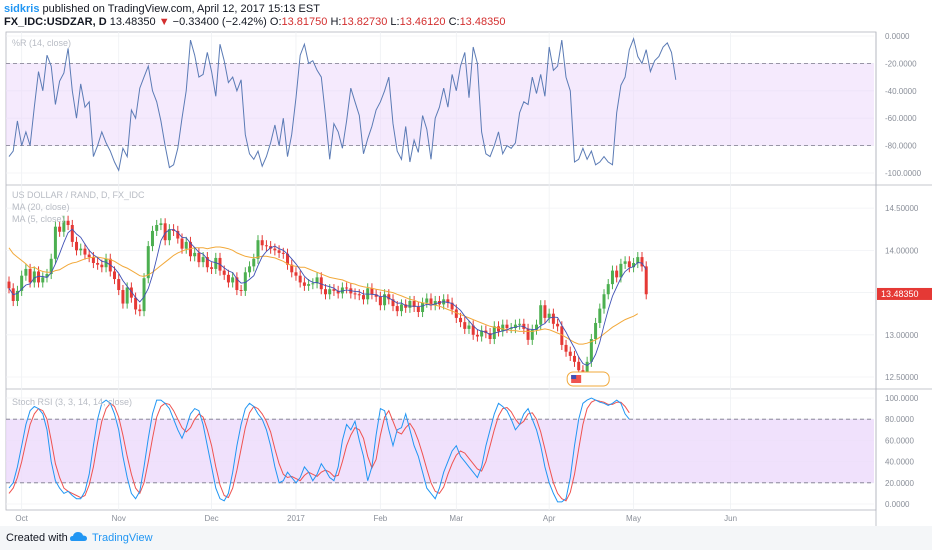 This screenshot has width=932, height=550. What do you see at coordinates (55, 22) in the screenshot?
I see `symbol-label: FX_IDC:USDZAR, D` at bounding box center [55, 22].